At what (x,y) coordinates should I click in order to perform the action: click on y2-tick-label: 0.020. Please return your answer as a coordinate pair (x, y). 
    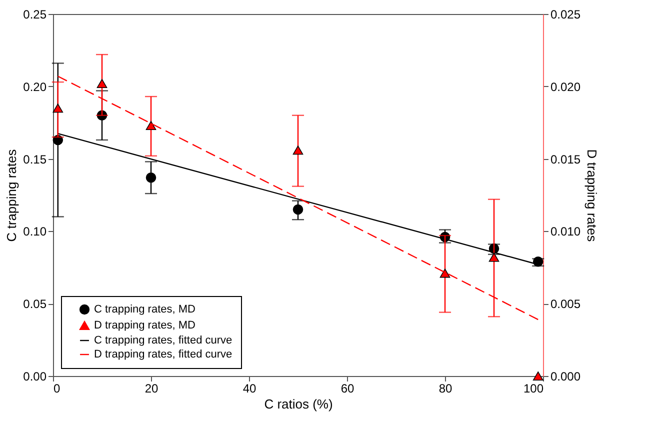
    Looking at the image, I should click on (565, 87).